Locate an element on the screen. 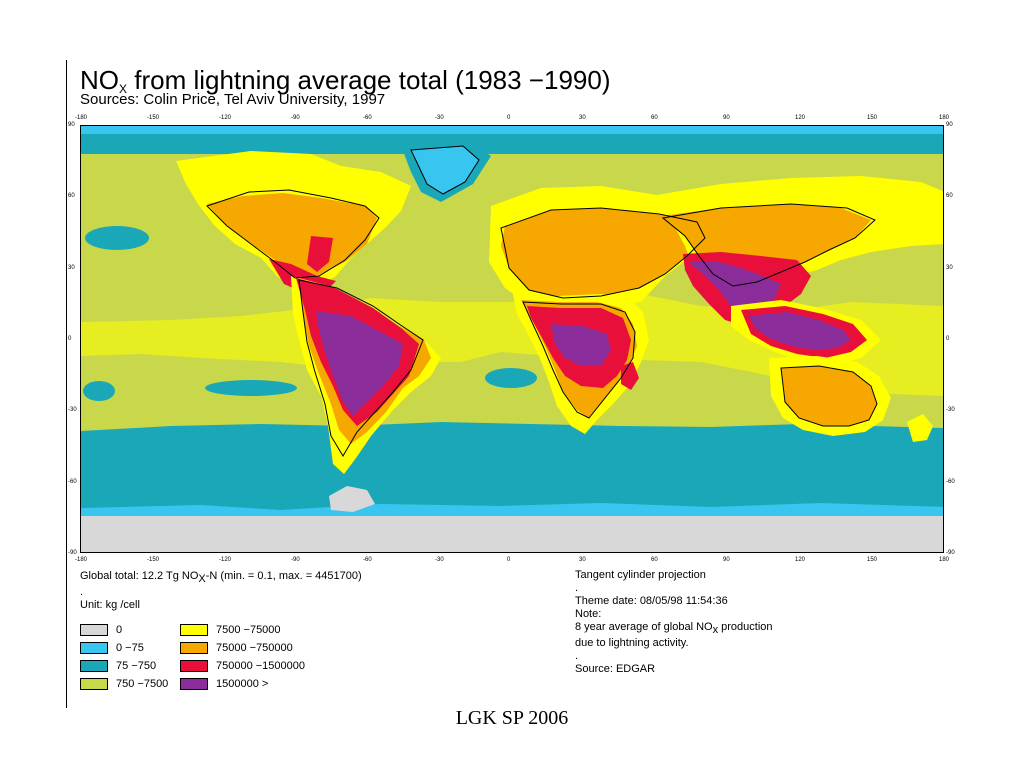 Image resolution: width=1024 pixels, height=768 pixels. legend-item-1: 0 −75 is located at coordinates (112, 648).